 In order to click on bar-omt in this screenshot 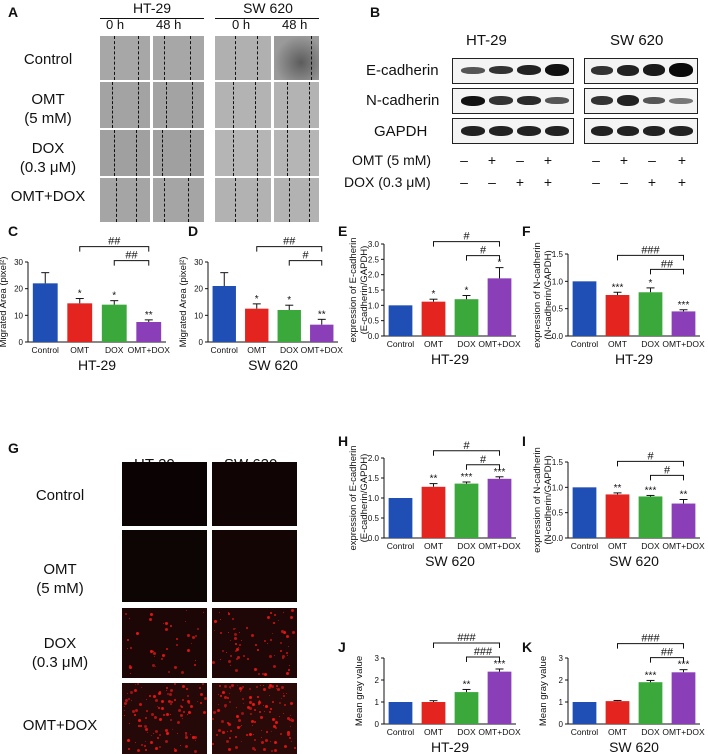, I will do `click(433, 318)`.